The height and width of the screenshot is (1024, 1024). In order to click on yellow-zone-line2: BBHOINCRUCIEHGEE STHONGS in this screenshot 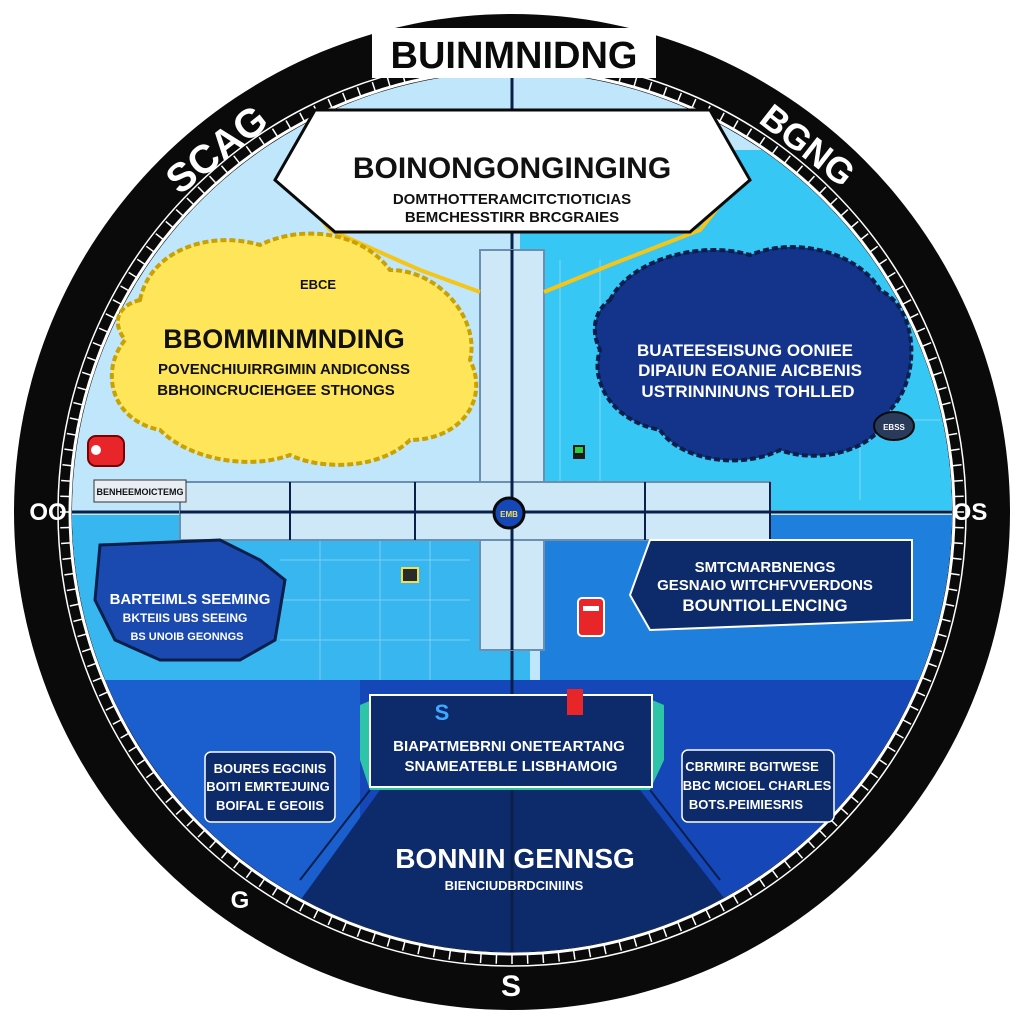, I will do `click(276, 390)`.